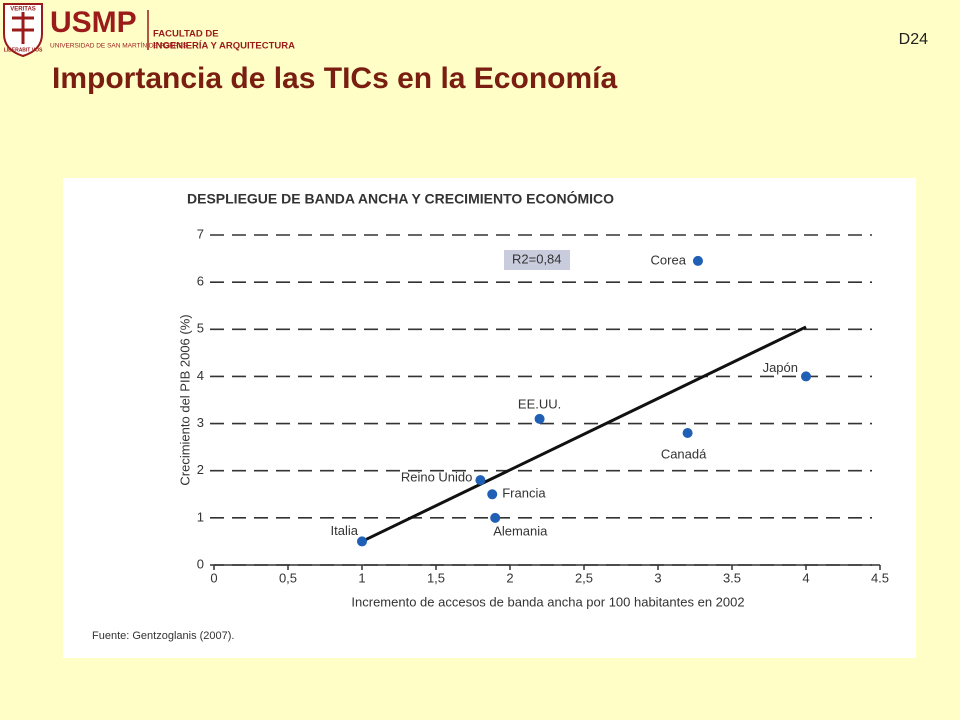 This screenshot has width=960, height=720. Describe the element at coordinates (200, 233) in the screenshot. I see `y-tick-label: 7` at that location.